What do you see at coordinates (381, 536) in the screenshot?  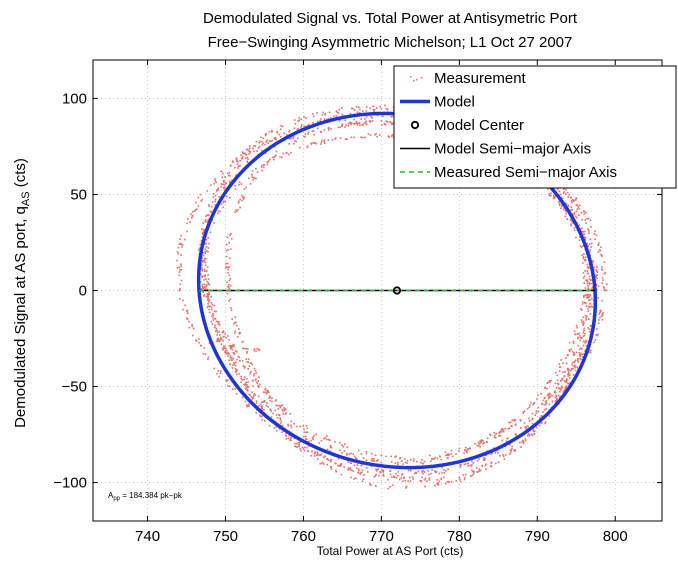 I see `x-tick-label: 770` at bounding box center [381, 536].